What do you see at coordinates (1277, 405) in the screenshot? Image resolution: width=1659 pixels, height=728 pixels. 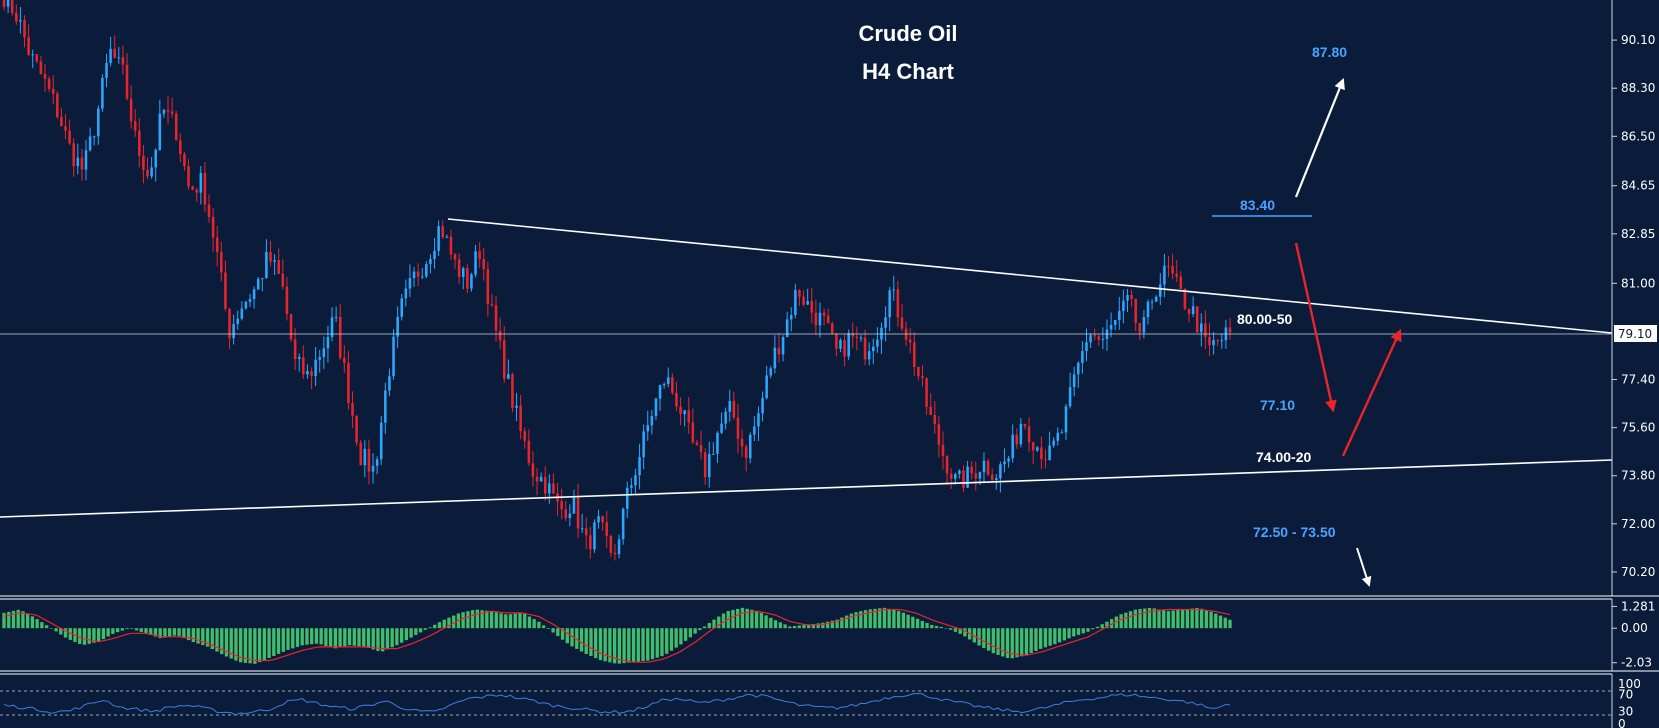 I see `level-label-77-10: 77.10` at bounding box center [1277, 405].